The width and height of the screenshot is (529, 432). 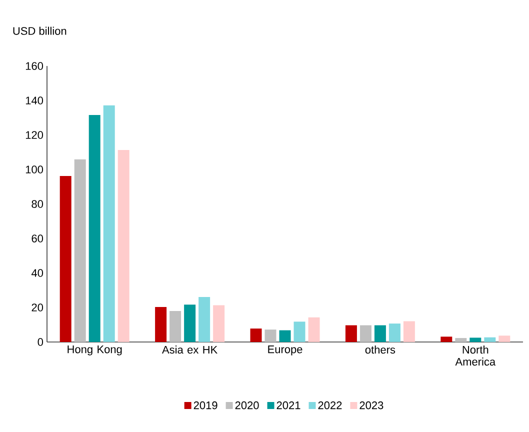 What do you see at coordinates (95, 351) in the screenshot?
I see `x-tick-label: Hong Kong` at bounding box center [95, 351].